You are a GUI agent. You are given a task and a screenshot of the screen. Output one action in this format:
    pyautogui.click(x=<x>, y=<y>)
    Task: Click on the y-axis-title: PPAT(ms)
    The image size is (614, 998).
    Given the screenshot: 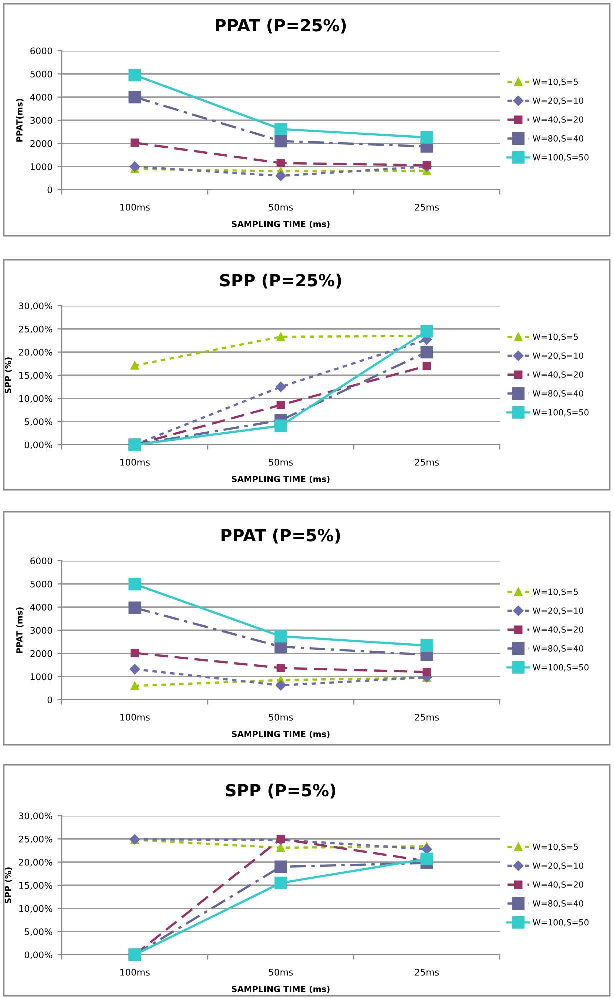 What is the action you would take?
    pyautogui.click(x=20, y=120)
    